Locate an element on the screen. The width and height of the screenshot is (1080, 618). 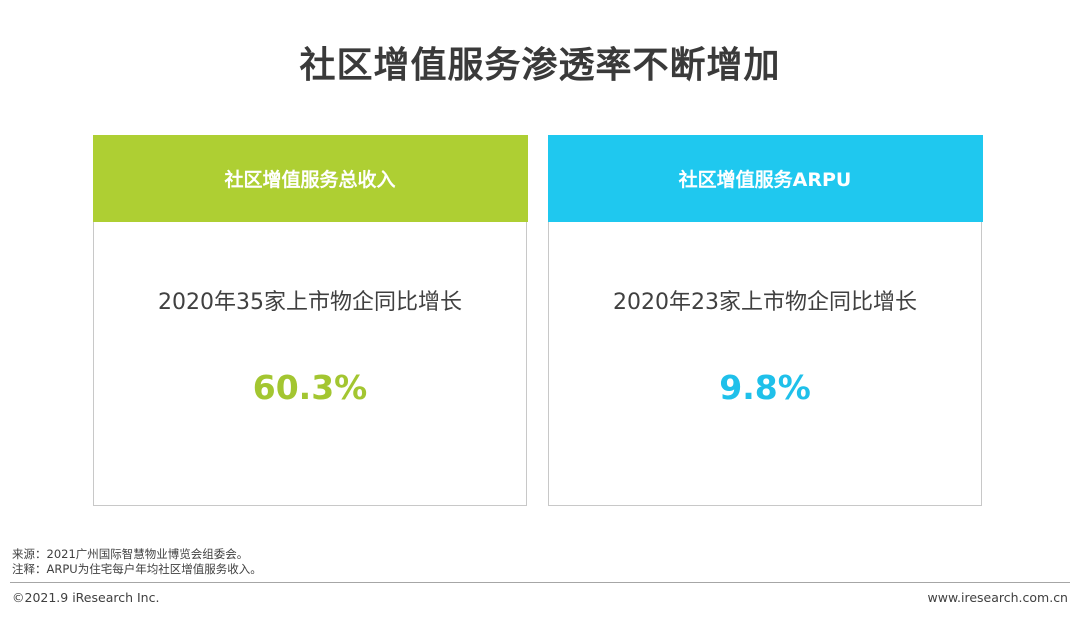
website-link: www.iresearch.com.cn is located at coordinates (998, 597).